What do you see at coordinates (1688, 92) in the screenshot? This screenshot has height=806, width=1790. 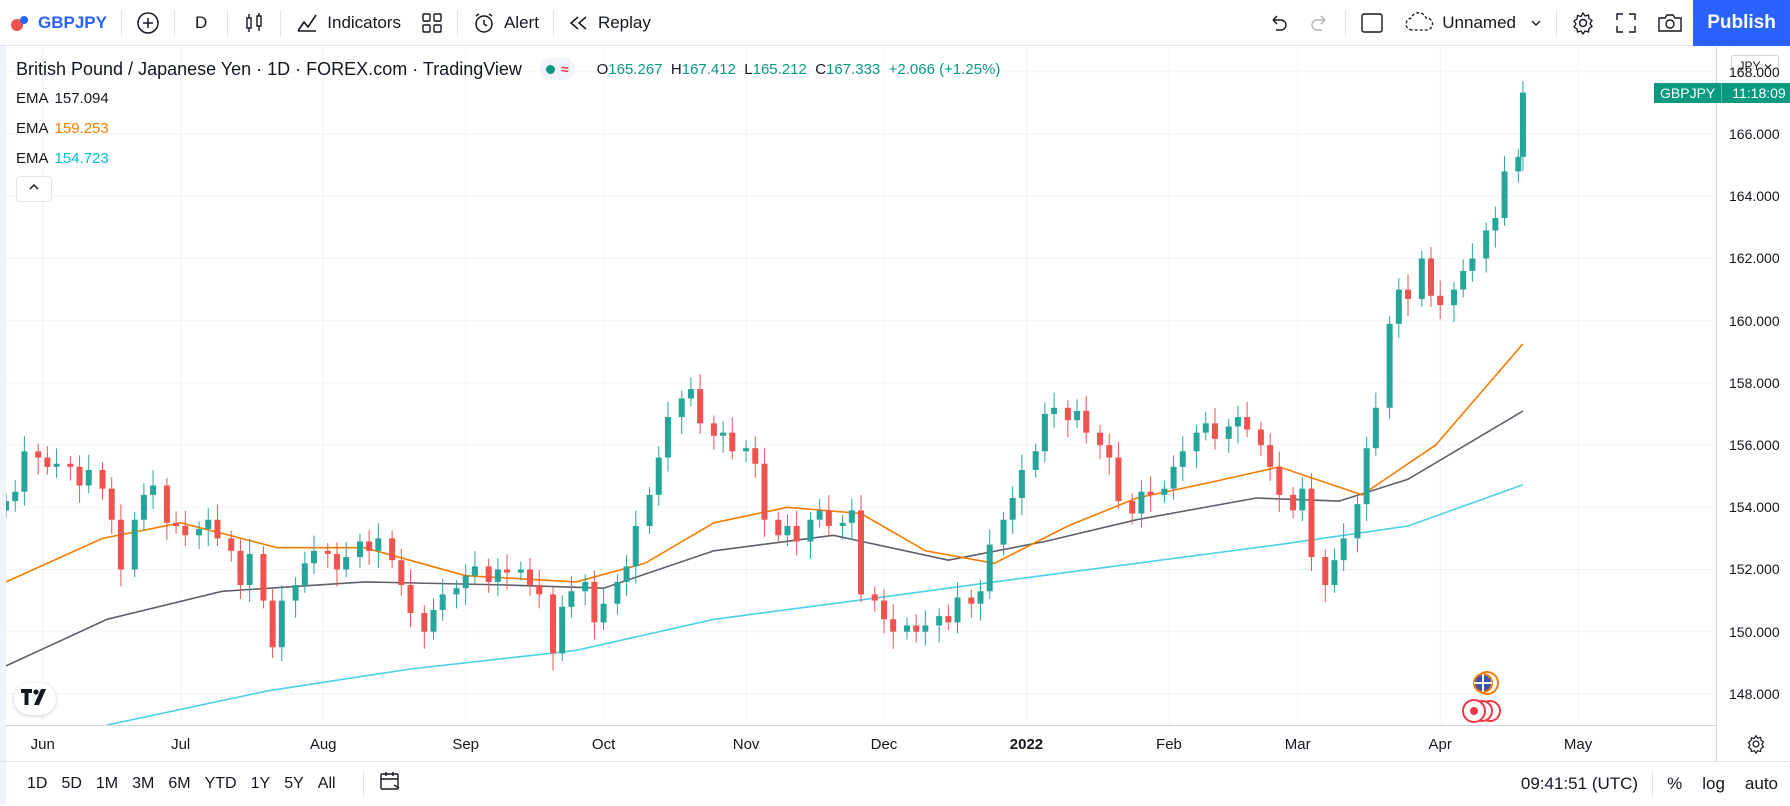 I see `price-tag-symbol: GBPJPY` at bounding box center [1688, 92].